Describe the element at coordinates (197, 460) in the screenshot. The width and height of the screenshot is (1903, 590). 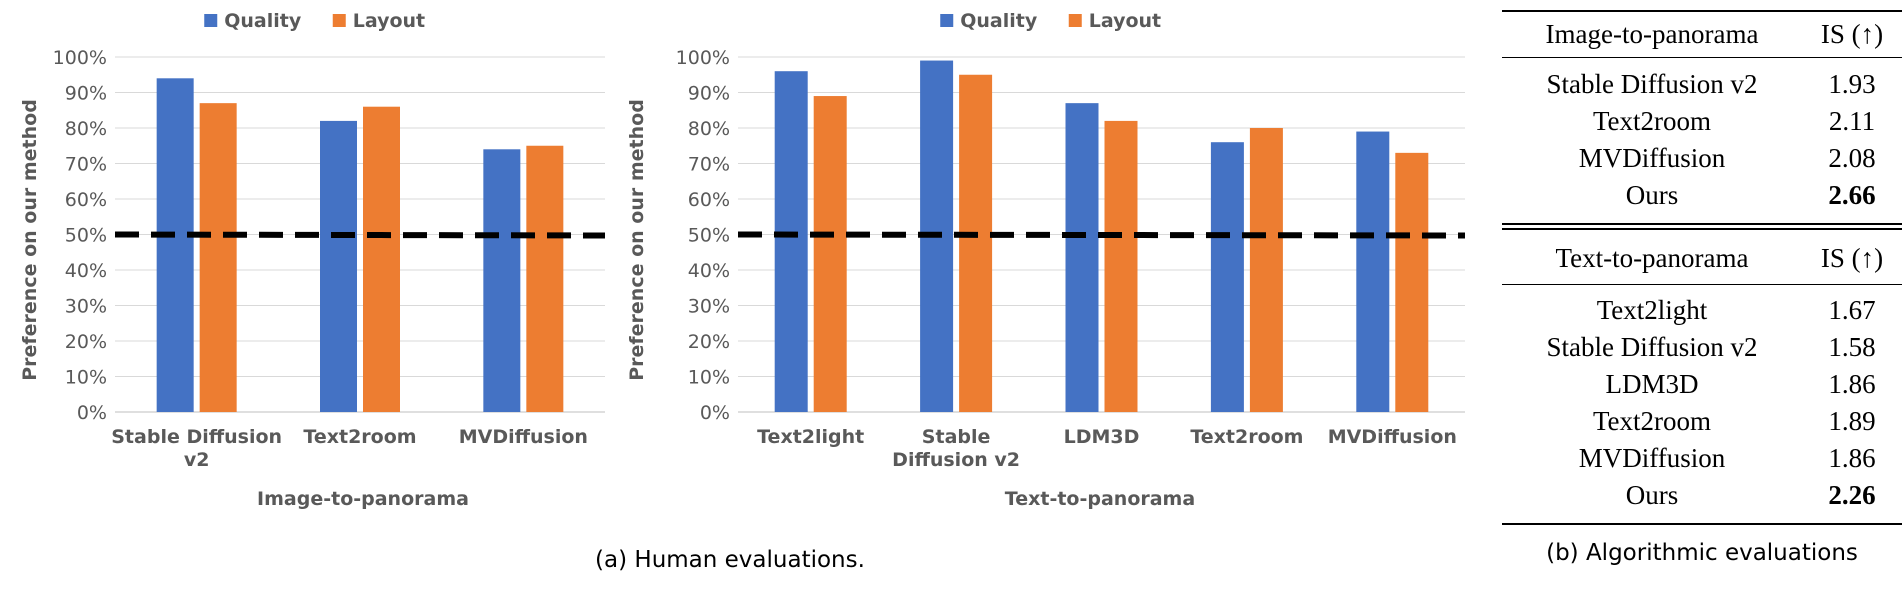
I see `x-category-label: v2` at that location.